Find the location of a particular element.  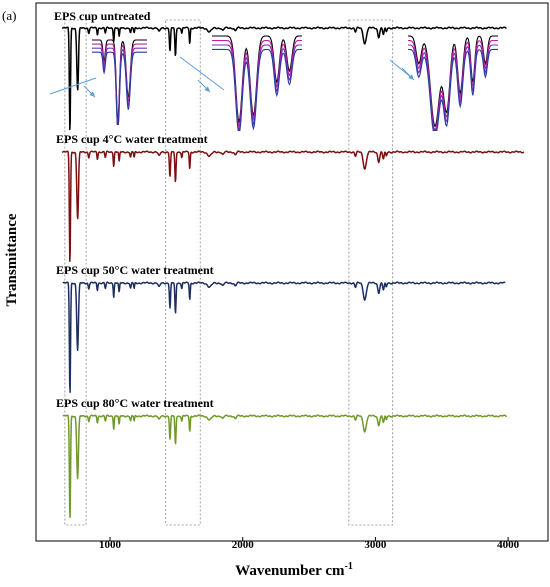

x-axis-label-text: Wavenumber cm is located at coordinates (290, 571).